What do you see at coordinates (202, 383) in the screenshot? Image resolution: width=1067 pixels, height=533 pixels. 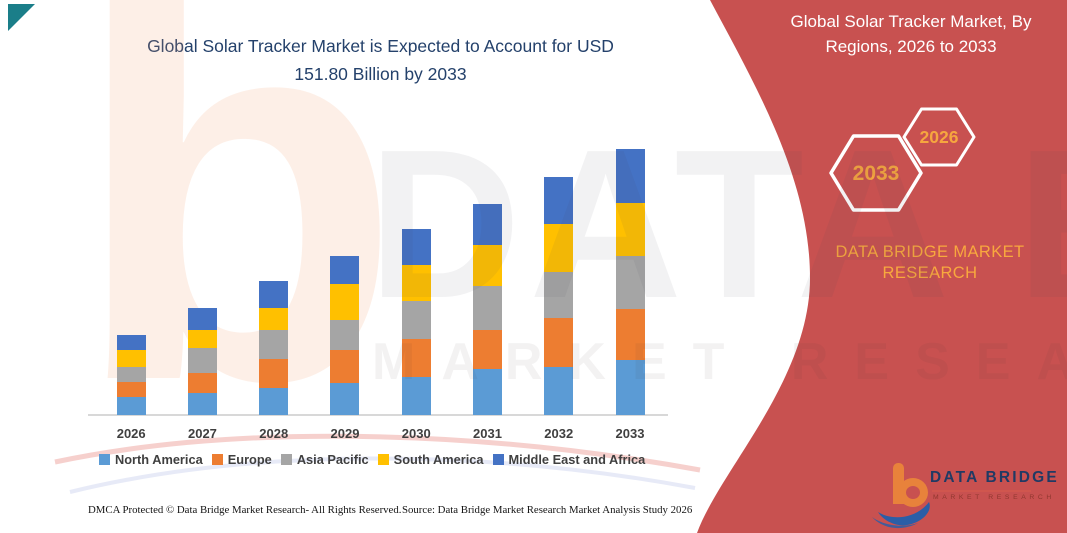 I see `bar-segment-europe-2027` at bounding box center [202, 383].